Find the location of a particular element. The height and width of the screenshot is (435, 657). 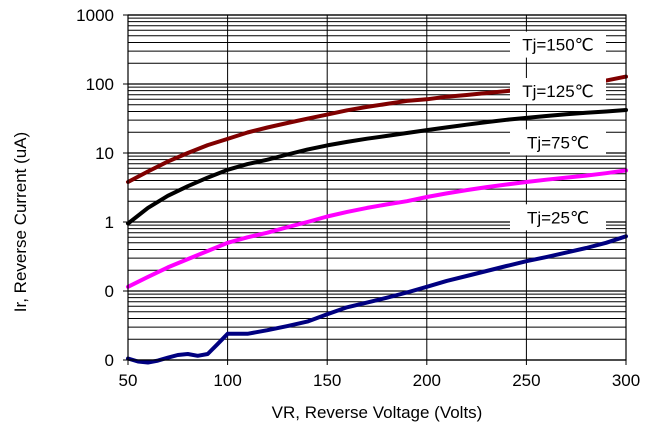

y-tick-label: 1 is located at coordinates (109, 222).